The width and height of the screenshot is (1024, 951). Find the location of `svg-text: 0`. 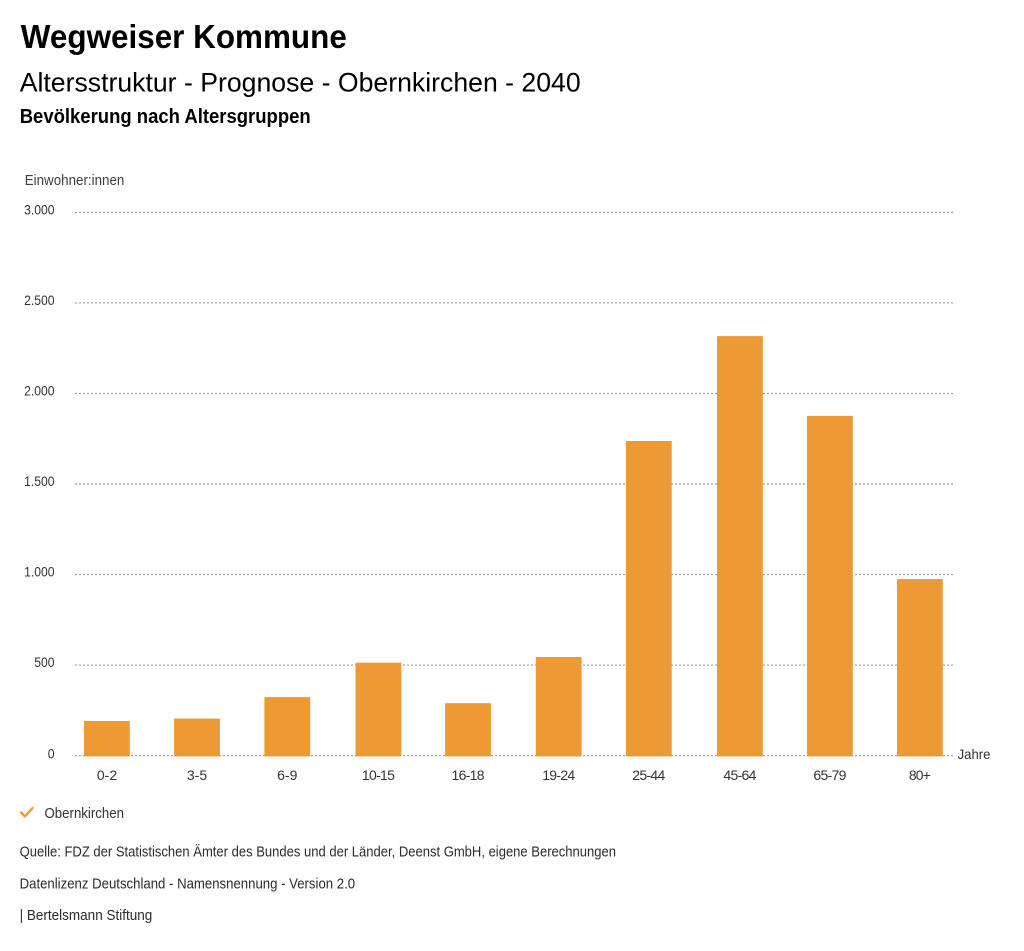

svg-text: 0 is located at coordinates (51, 754).